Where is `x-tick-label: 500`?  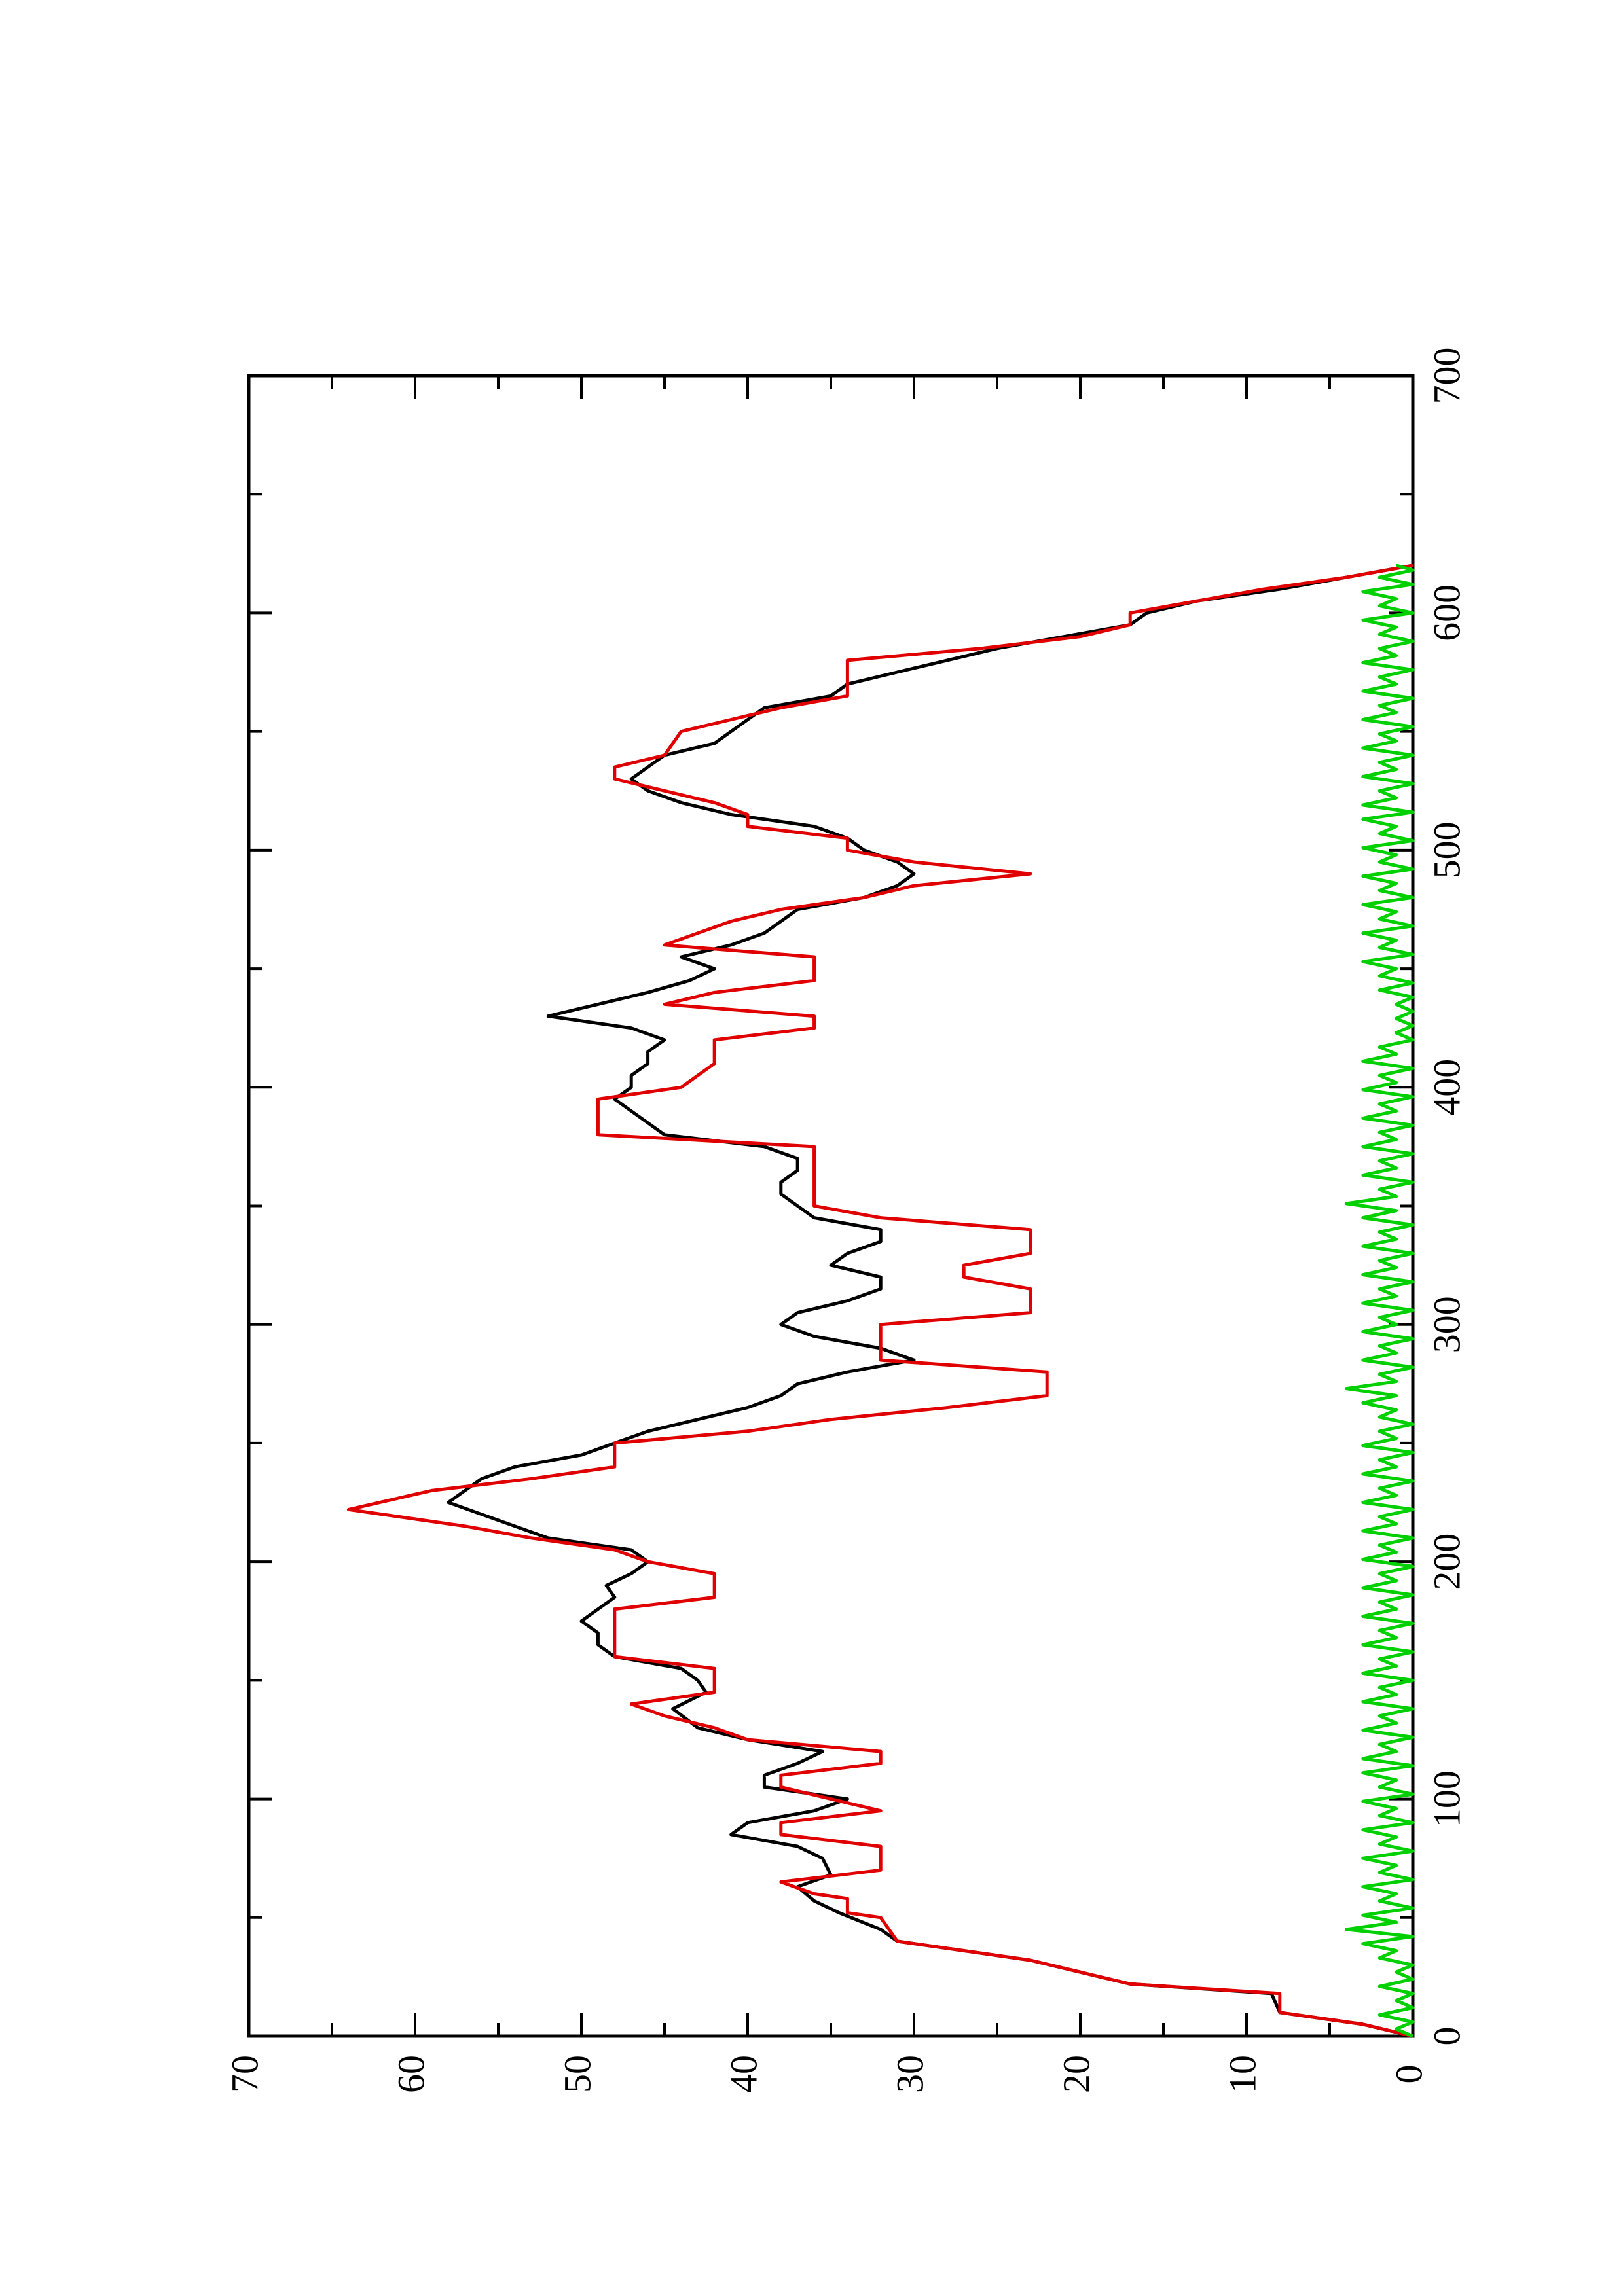
x-tick-label: 500 is located at coordinates (1446, 849).